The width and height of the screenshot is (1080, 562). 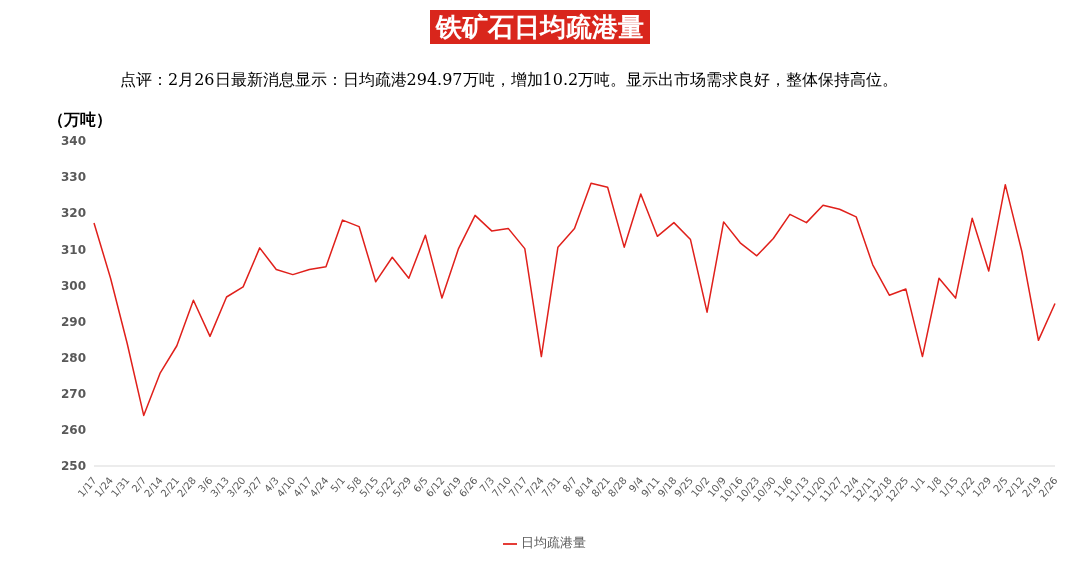 What do you see at coordinates (73, 394) in the screenshot?
I see `y-tick-label: 270` at bounding box center [73, 394].